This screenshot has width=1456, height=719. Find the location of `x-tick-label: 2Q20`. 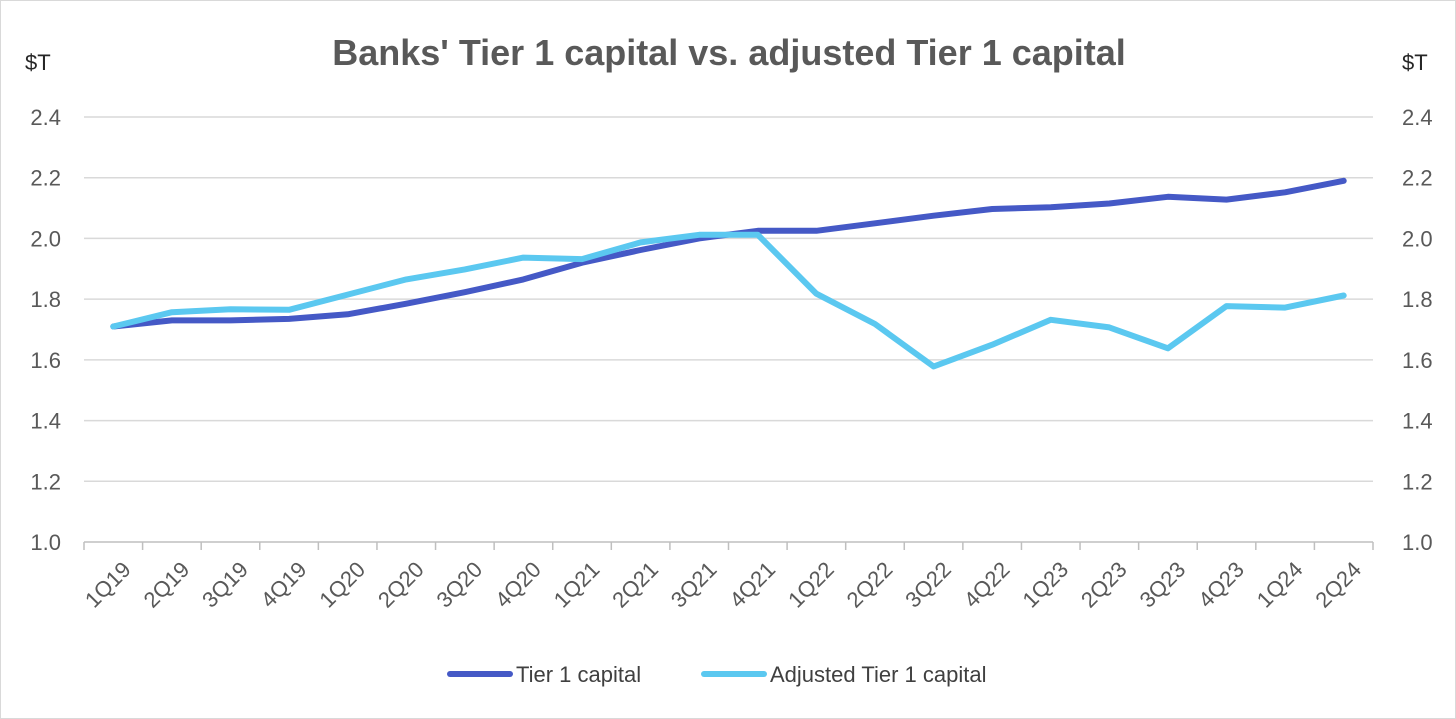

x-tick-label: 2Q20 is located at coordinates (401, 585).